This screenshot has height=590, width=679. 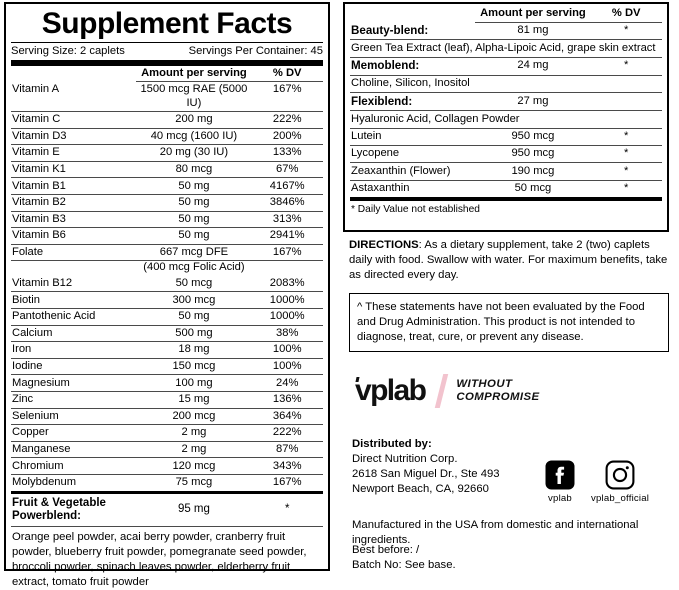 What do you see at coordinates (287, 170) in the screenshot?
I see `nutrient-dv: 67%` at bounding box center [287, 170].